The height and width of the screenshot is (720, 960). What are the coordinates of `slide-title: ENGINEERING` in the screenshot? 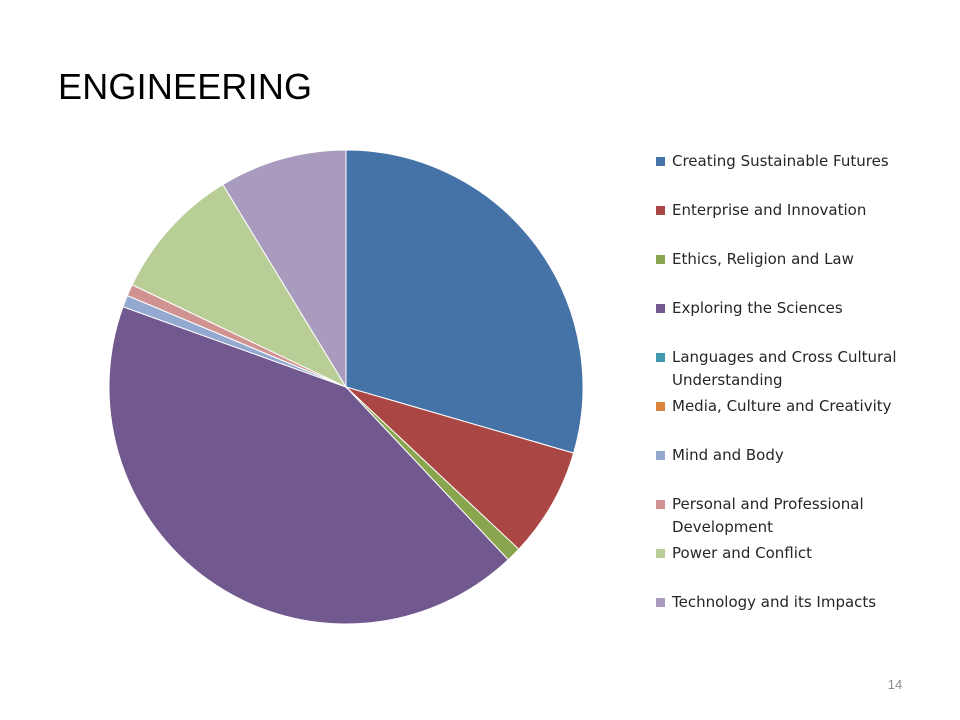 It's located at (185, 86).